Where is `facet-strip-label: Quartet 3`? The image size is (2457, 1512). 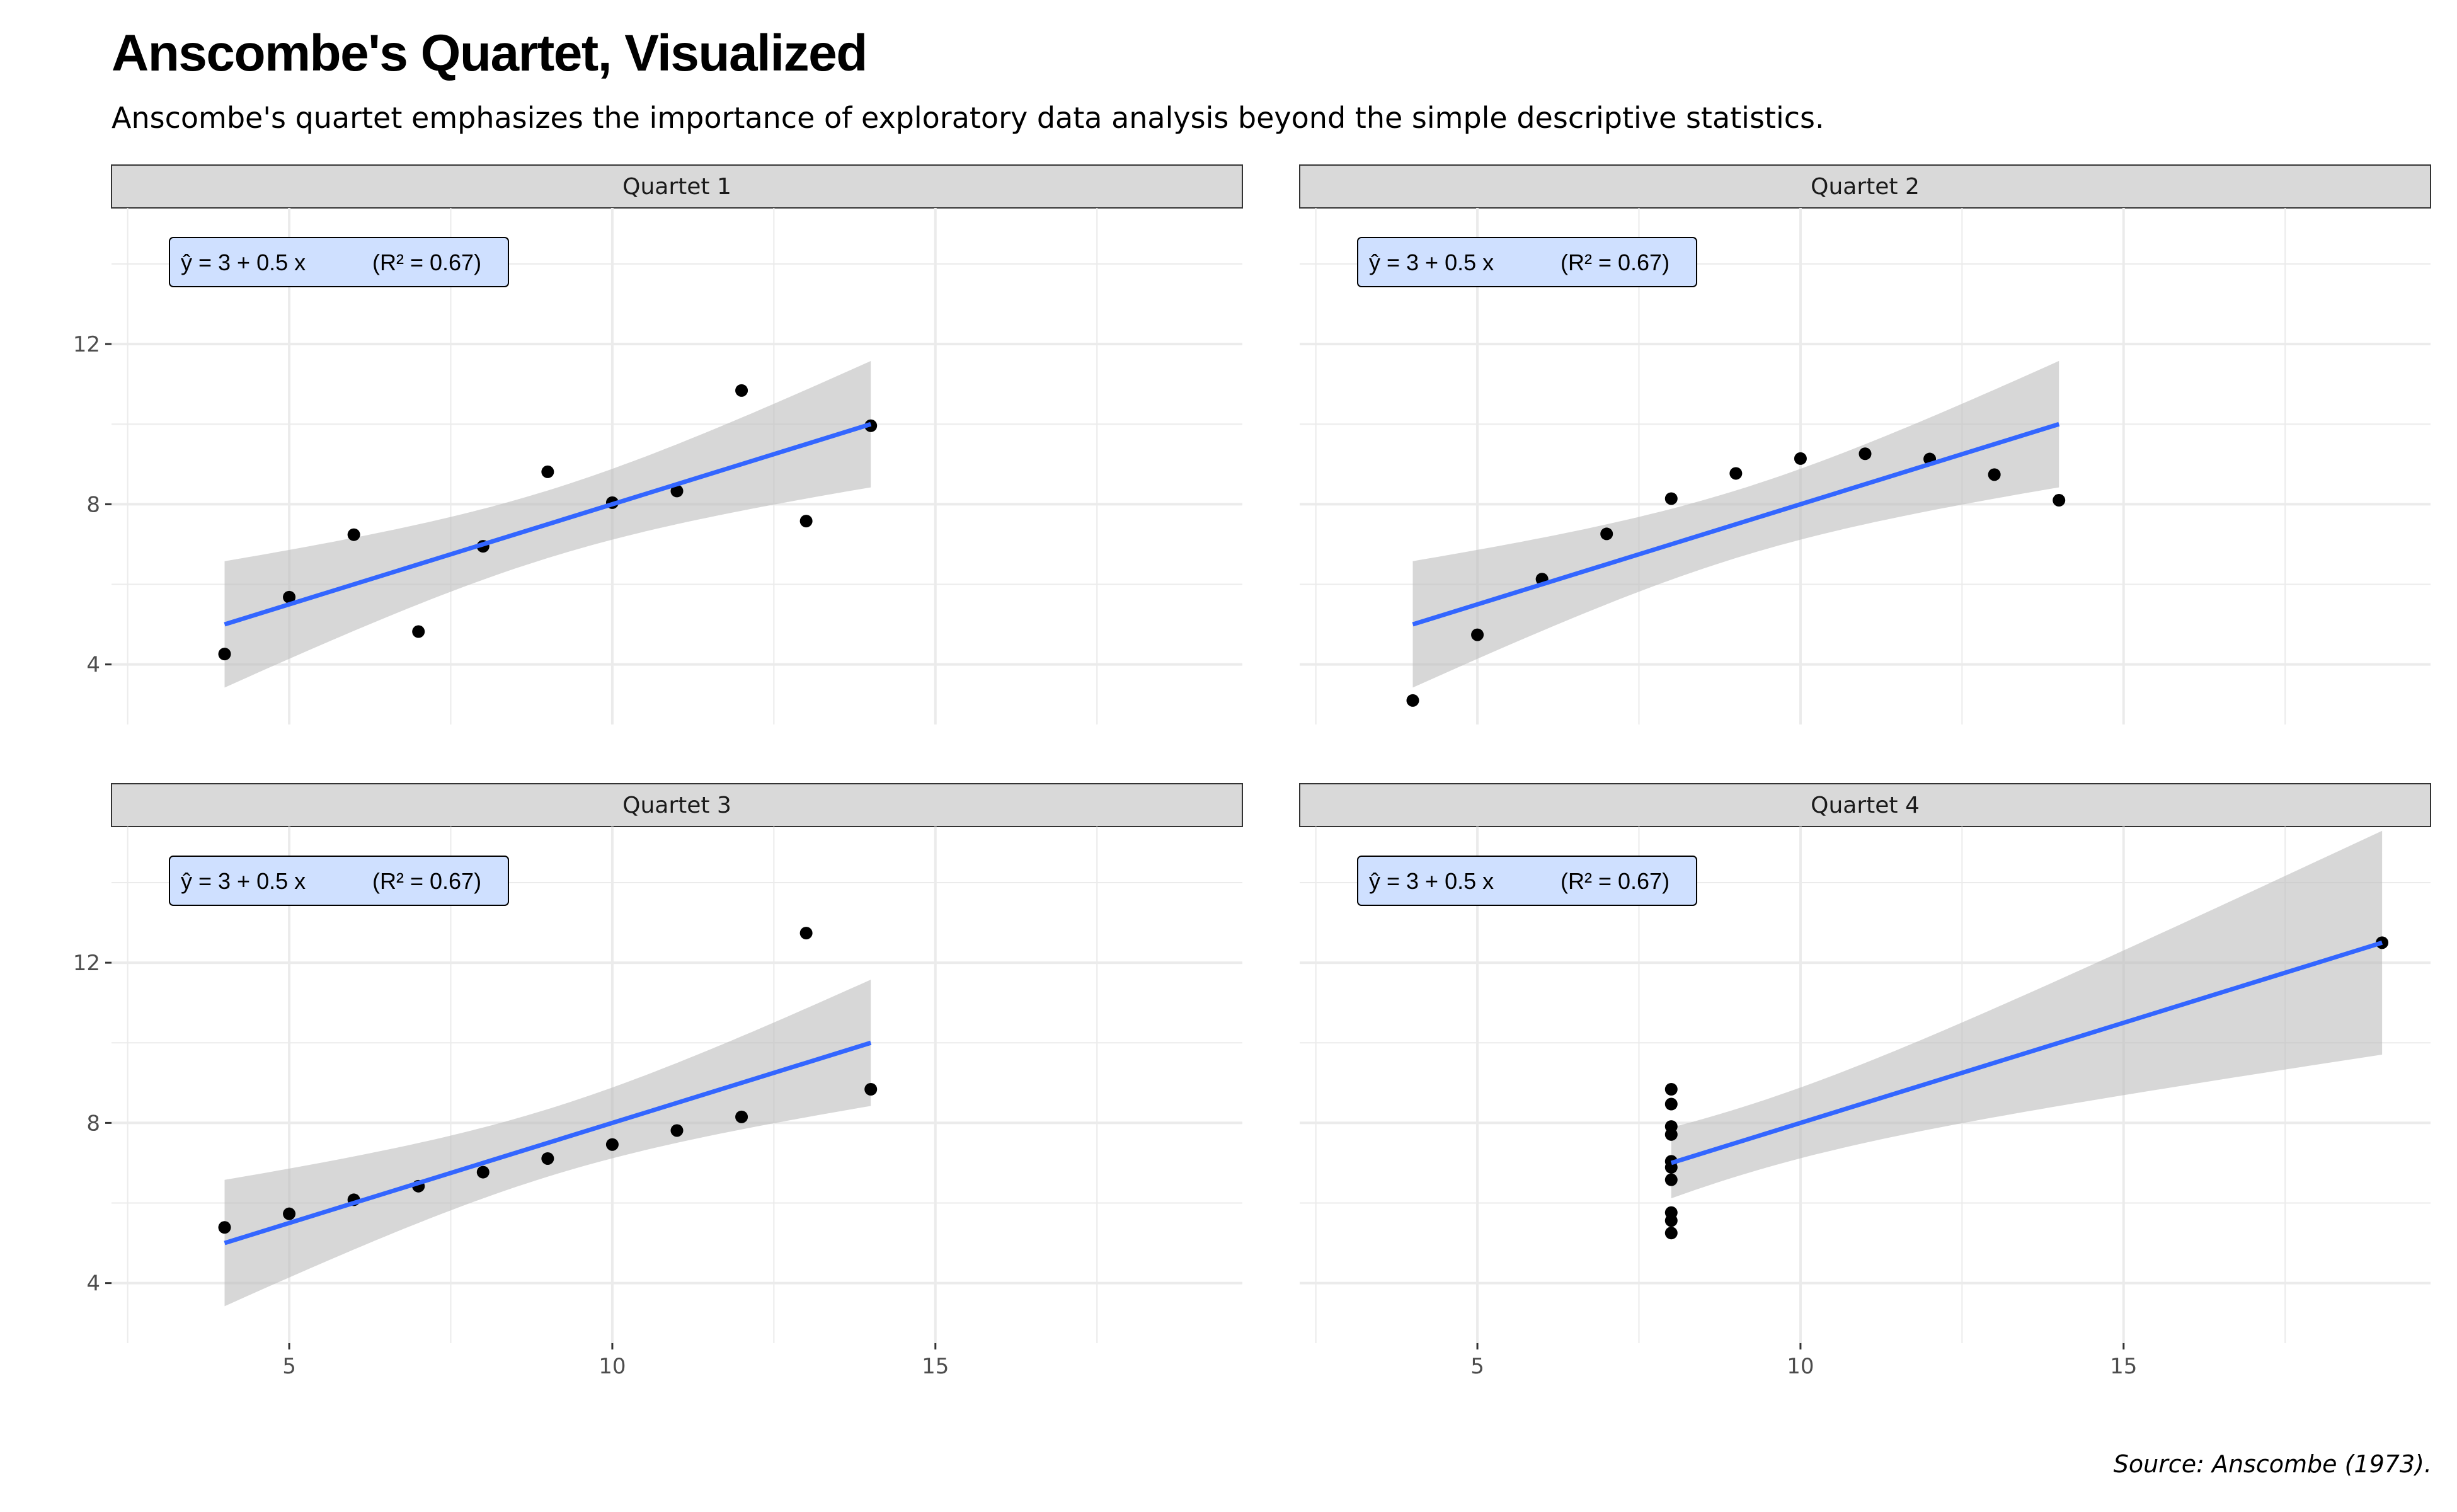 facet-strip-label: Quartet 3 is located at coordinates (676, 805).